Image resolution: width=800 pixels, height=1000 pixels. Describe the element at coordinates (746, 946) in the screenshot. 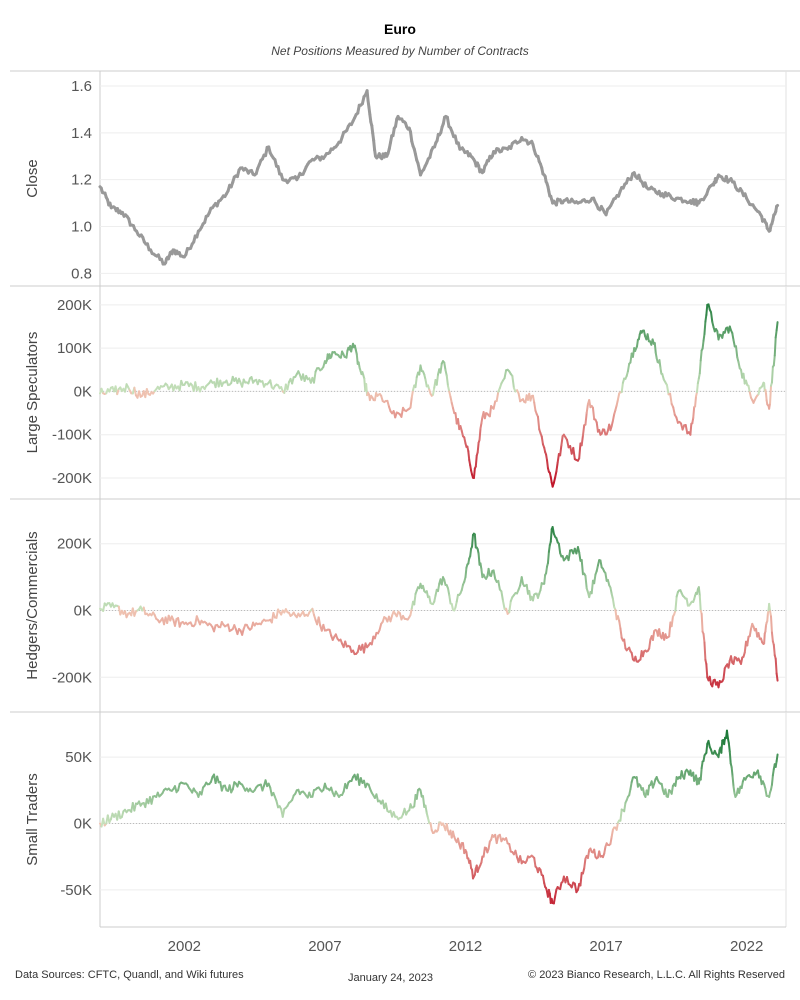

I see `x-tick-label: 2022` at that location.